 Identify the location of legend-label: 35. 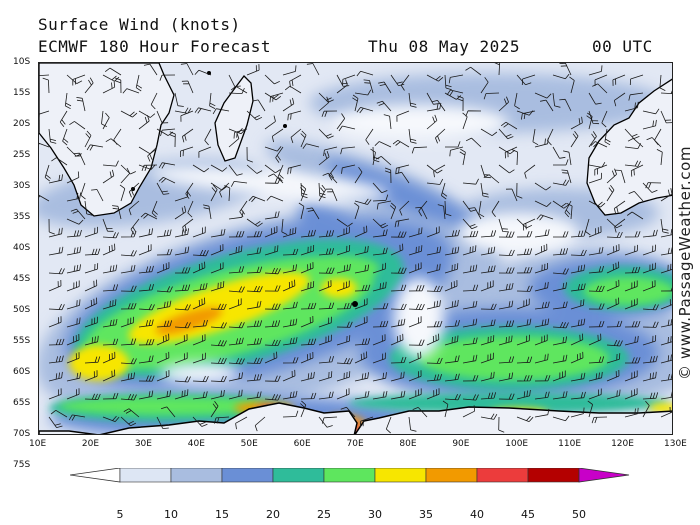
(426, 514).